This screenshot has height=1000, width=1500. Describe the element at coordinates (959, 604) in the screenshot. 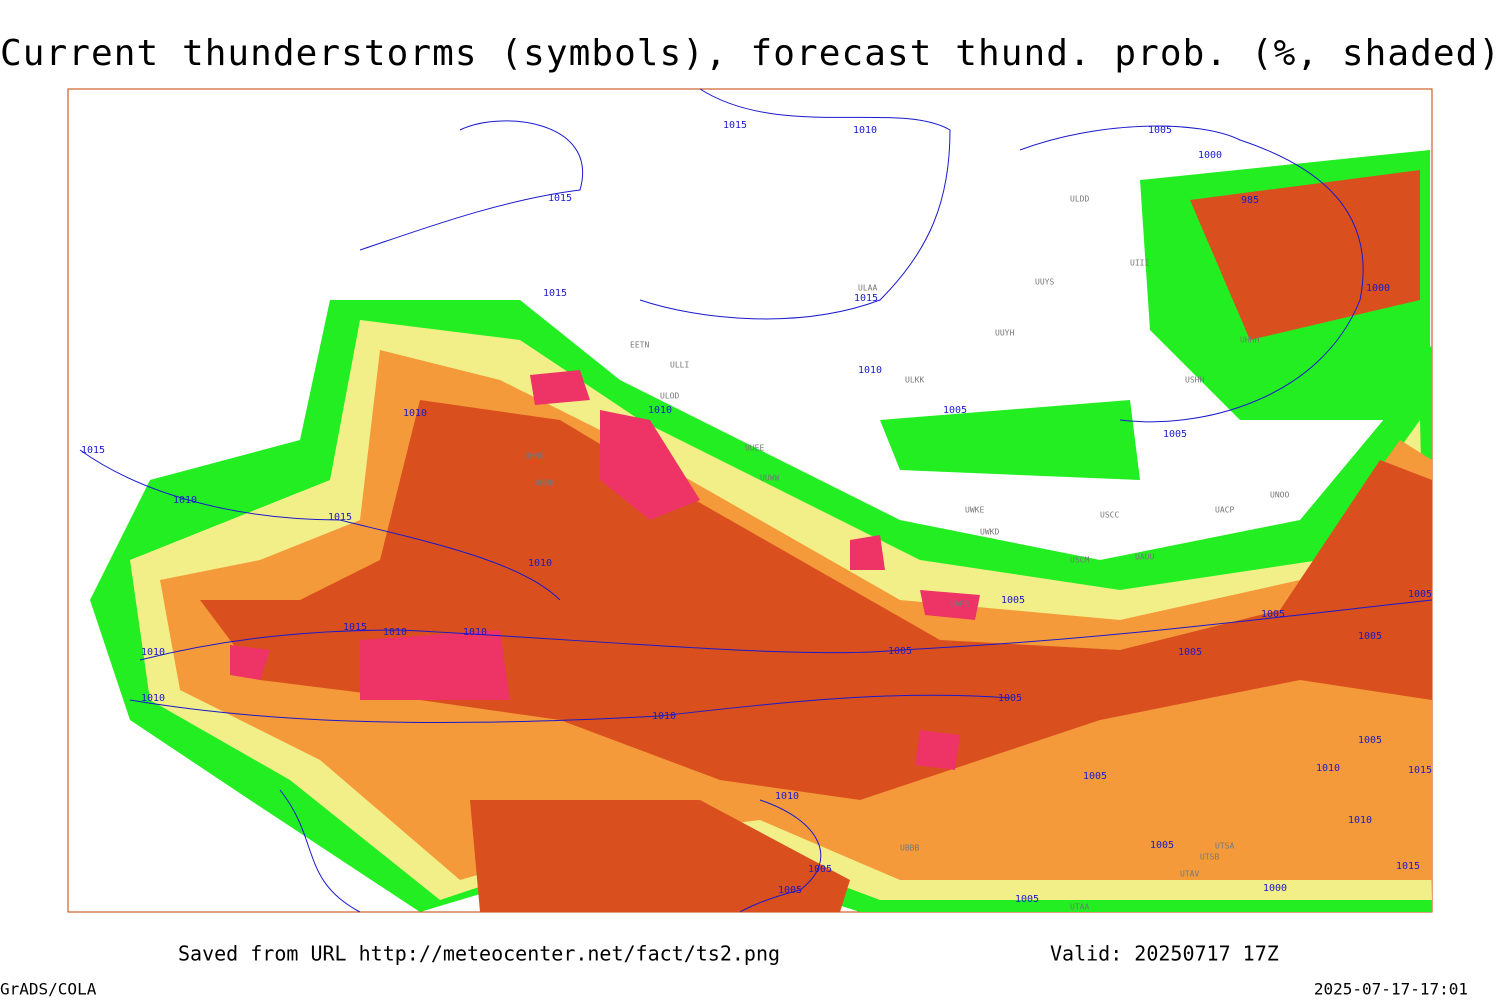

I see `station-label: UARR` at that location.